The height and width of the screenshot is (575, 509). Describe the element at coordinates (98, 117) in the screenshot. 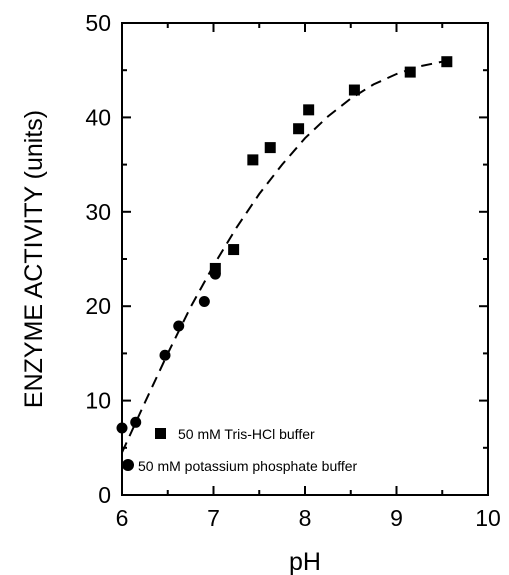

I see `y-tick-label: 40` at that location.